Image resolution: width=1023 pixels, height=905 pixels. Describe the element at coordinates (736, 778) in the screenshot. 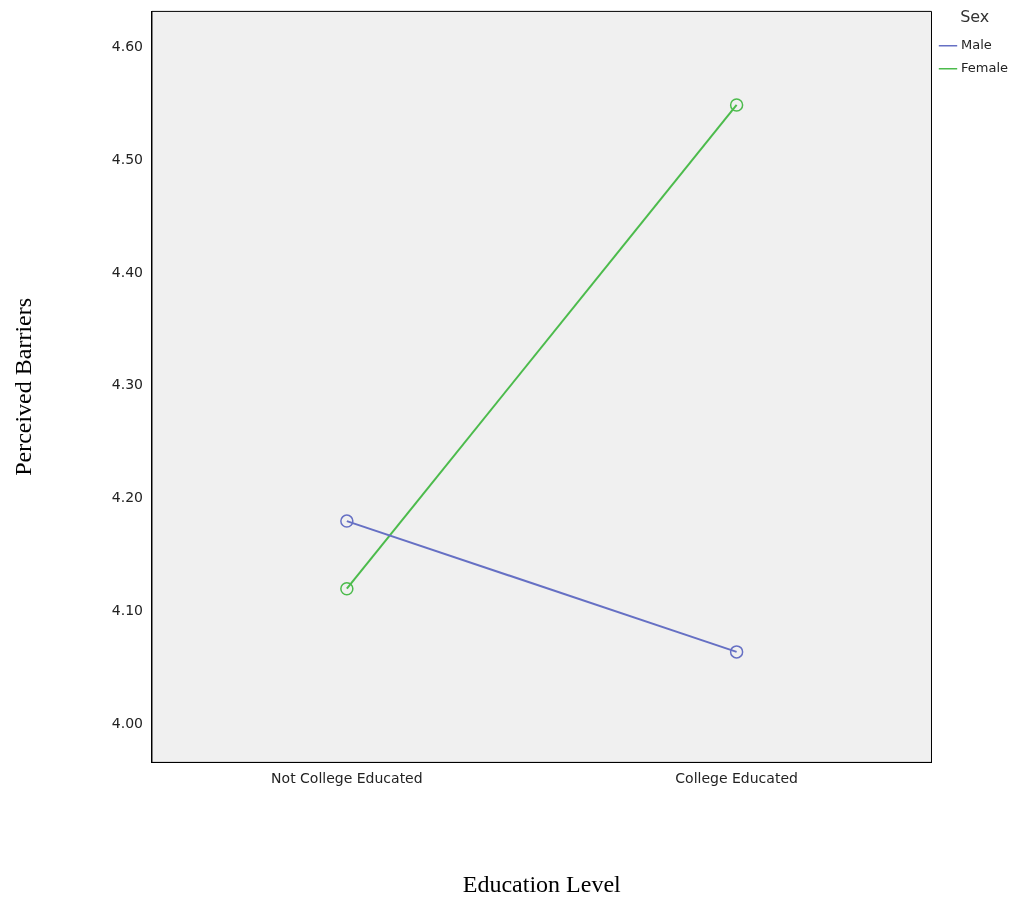

I see `x-tick-label: College Educated` at that location.